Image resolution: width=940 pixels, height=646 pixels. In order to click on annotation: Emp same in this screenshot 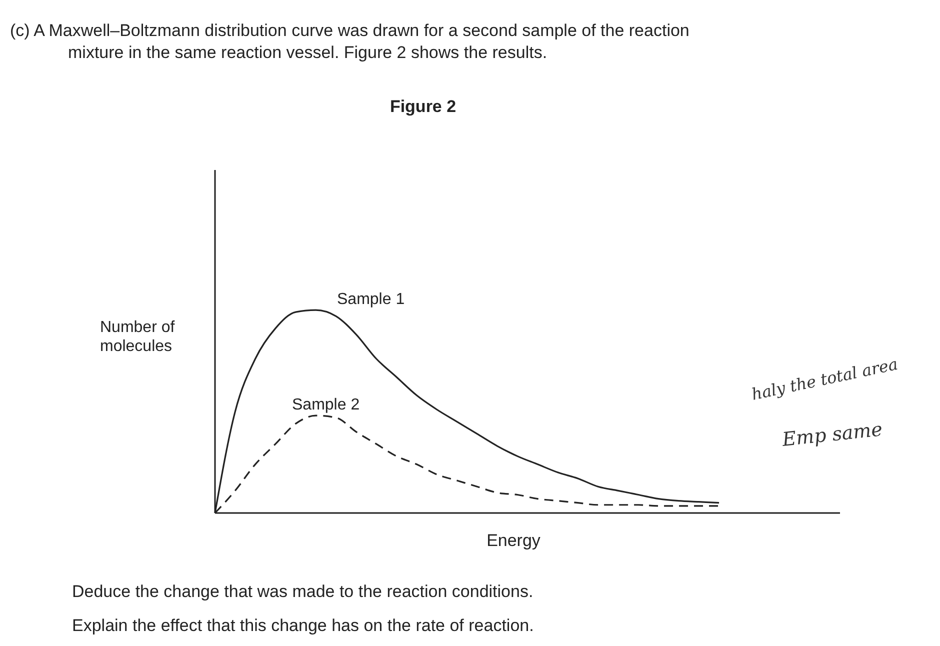, I will do `click(832, 435)`.